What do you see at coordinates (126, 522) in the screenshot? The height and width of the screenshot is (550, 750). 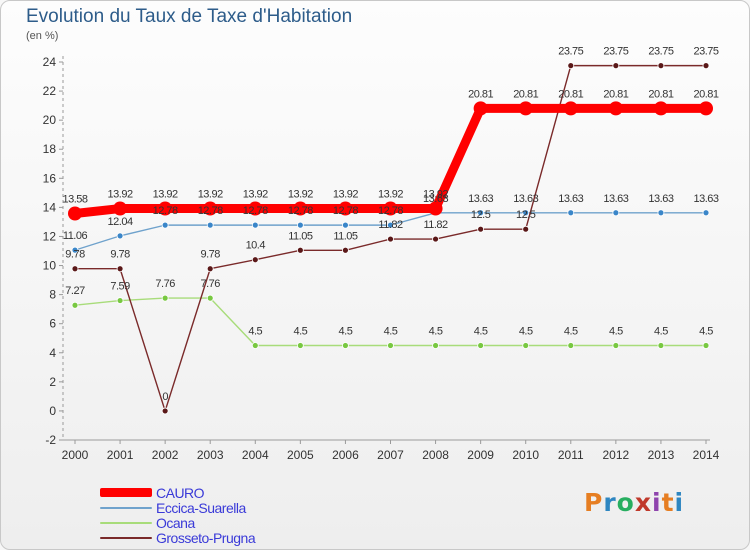 I see `legend-swatch-ocana` at bounding box center [126, 522].